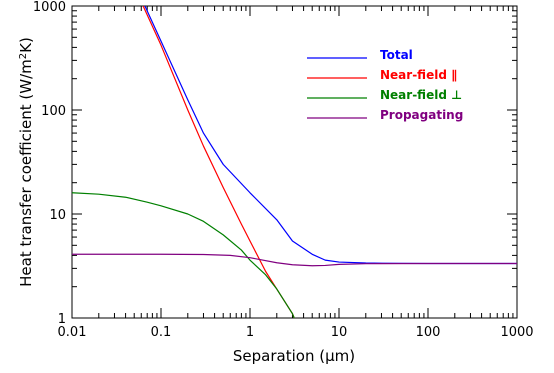  Describe the element at coordinates (385, 85) in the screenshot. I see `legend: Total Near-field ∥ Near-field ⊥ Propagating` at that location.